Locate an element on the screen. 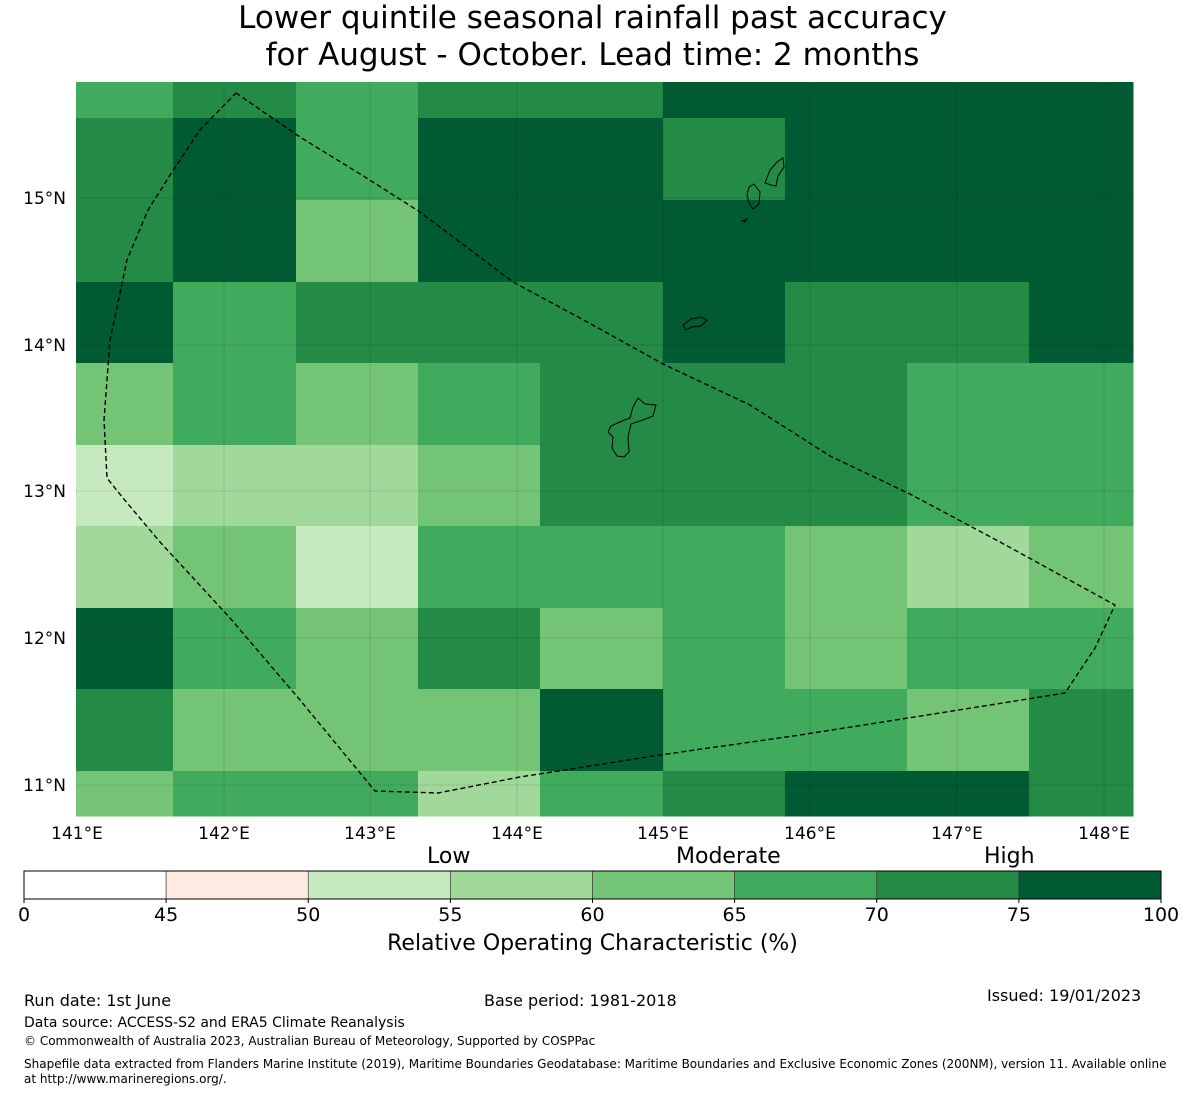 The height and width of the screenshot is (1095, 1185). colorbar-tick-label: 50 is located at coordinates (308, 915).